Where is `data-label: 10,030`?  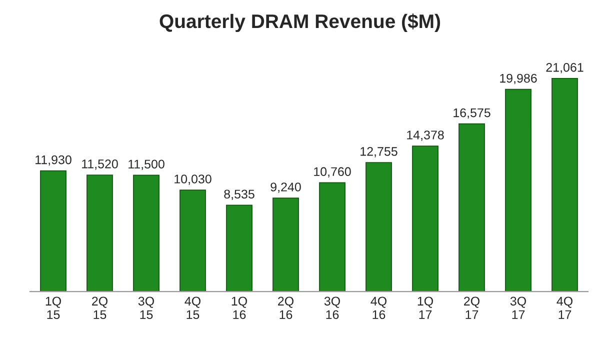
data-label: 10,030 is located at coordinates (193, 179).